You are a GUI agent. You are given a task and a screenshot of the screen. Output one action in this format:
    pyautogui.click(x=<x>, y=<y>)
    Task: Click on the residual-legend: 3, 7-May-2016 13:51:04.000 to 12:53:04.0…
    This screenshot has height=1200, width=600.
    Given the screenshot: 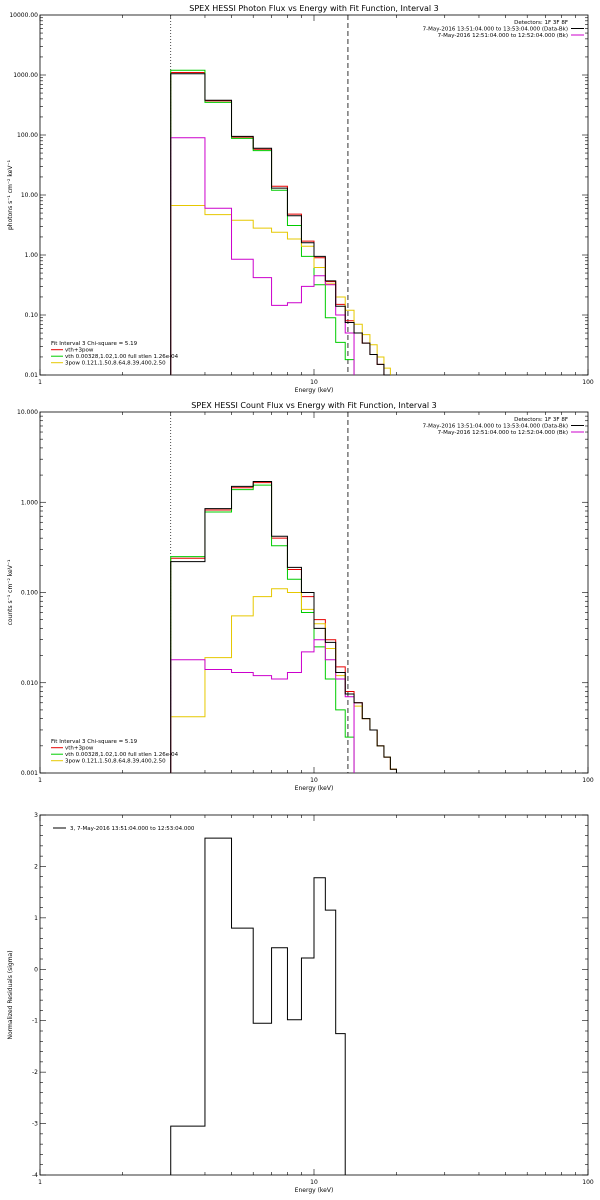 What is the action you would take?
    pyautogui.click(x=124, y=829)
    